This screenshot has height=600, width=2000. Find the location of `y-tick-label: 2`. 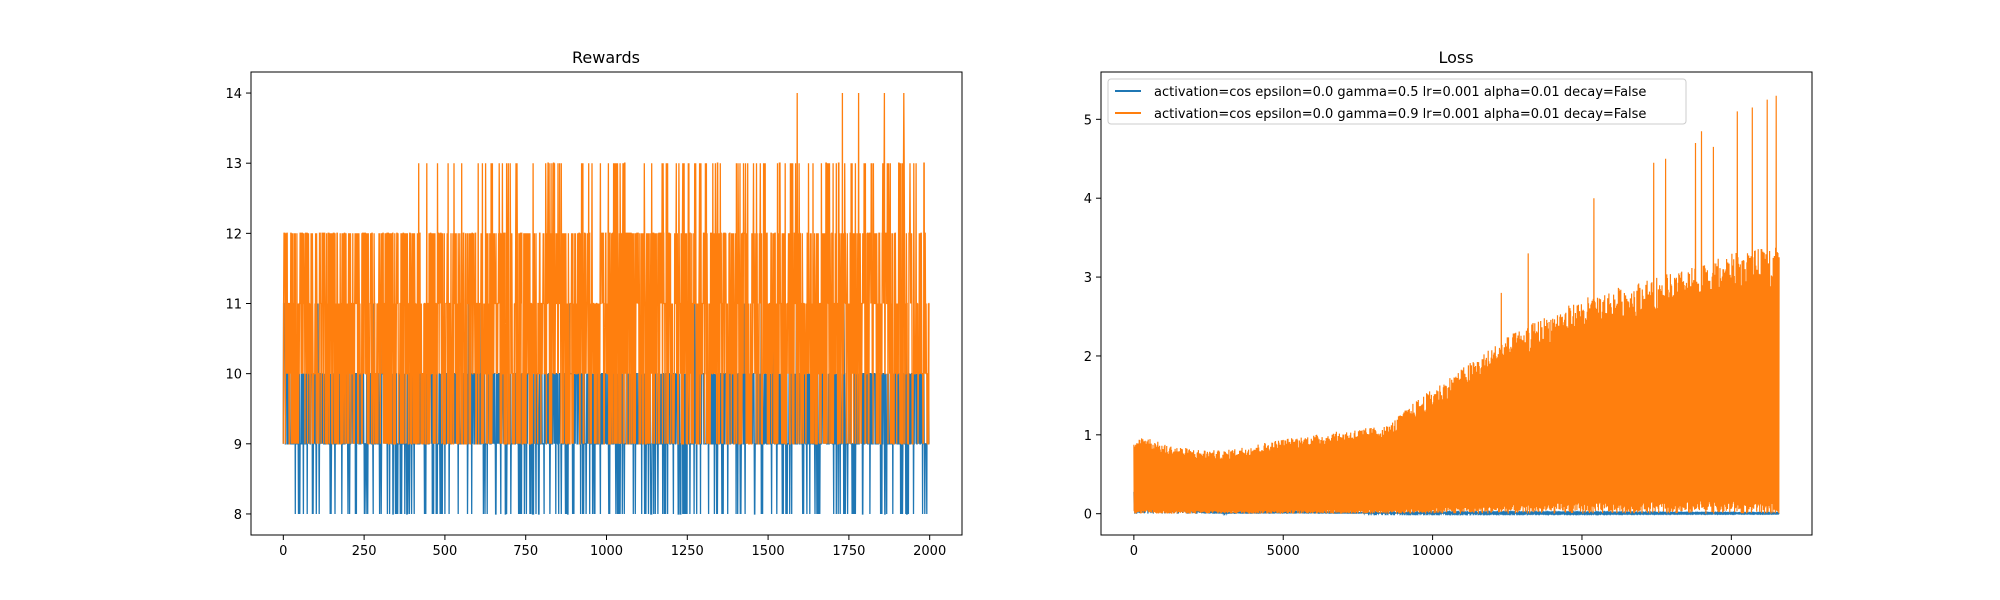

y-tick-label: 2 is located at coordinates (1088, 357).